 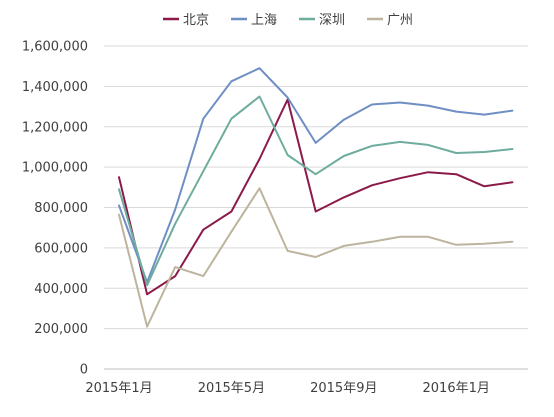 I want to click on x-tick-label: 2015年9月, so click(x=343, y=388).